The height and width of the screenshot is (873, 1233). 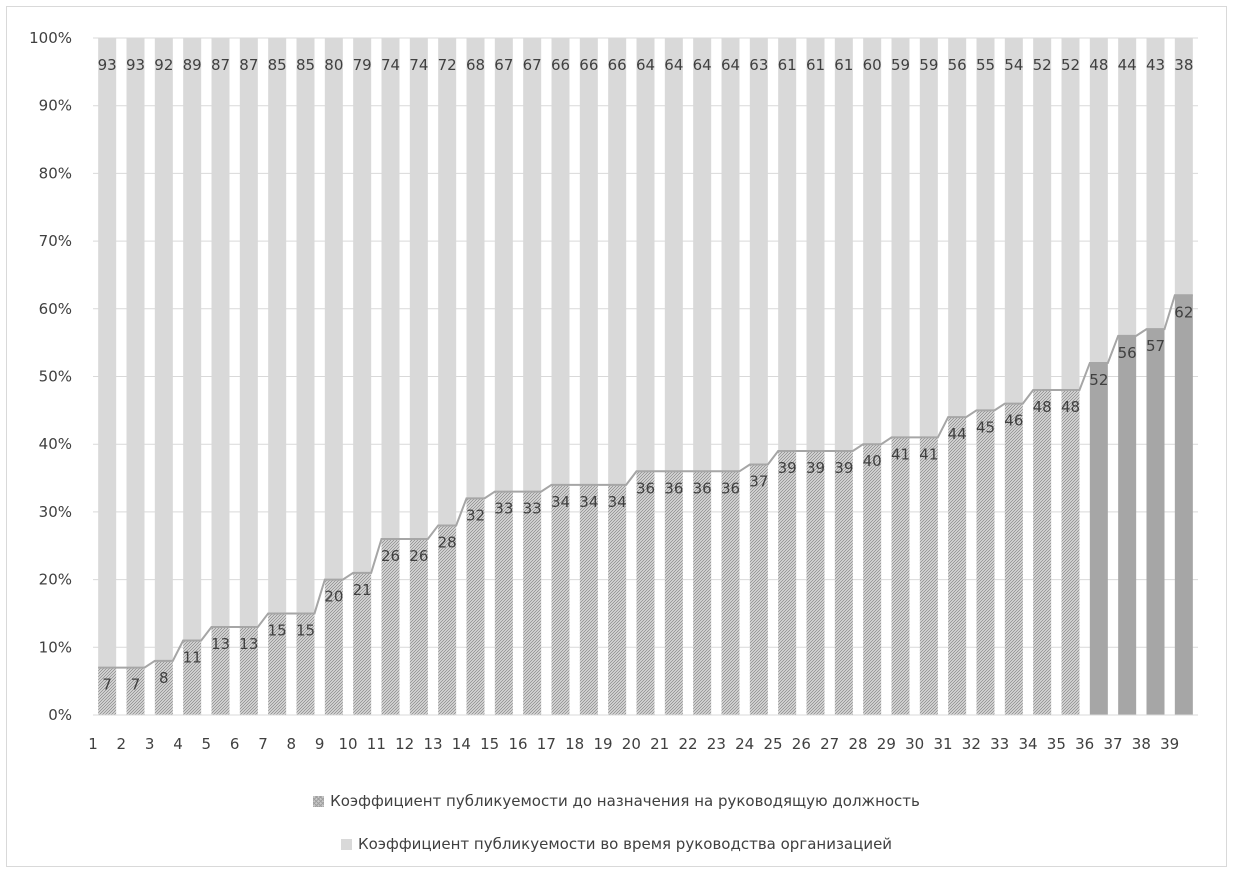 What do you see at coordinates (1127, 65) in the screenshot?
I see `data-label-during: 44` at bounding box center [1127, 65].